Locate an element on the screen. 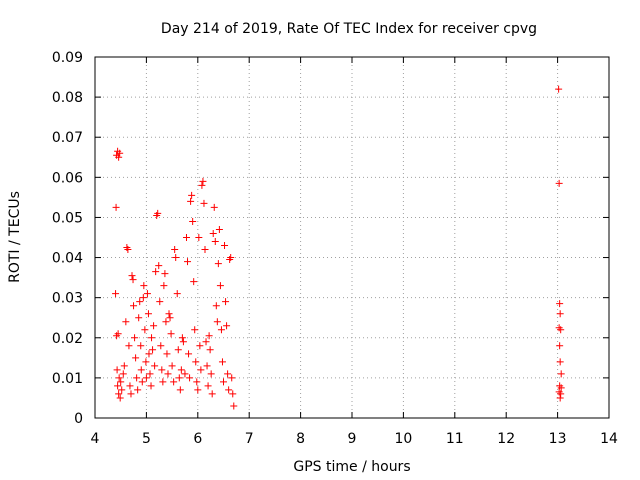 The width and height of the screenshot is (640, 480). y-tick-label: 0.09 is located at coordinates (67, 58).